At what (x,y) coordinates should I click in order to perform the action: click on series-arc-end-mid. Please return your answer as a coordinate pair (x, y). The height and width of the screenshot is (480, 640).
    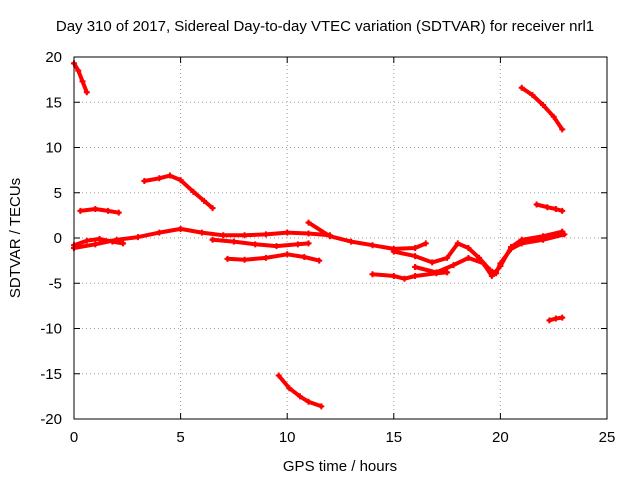
    Looking at the image, I should click on (549, 207).